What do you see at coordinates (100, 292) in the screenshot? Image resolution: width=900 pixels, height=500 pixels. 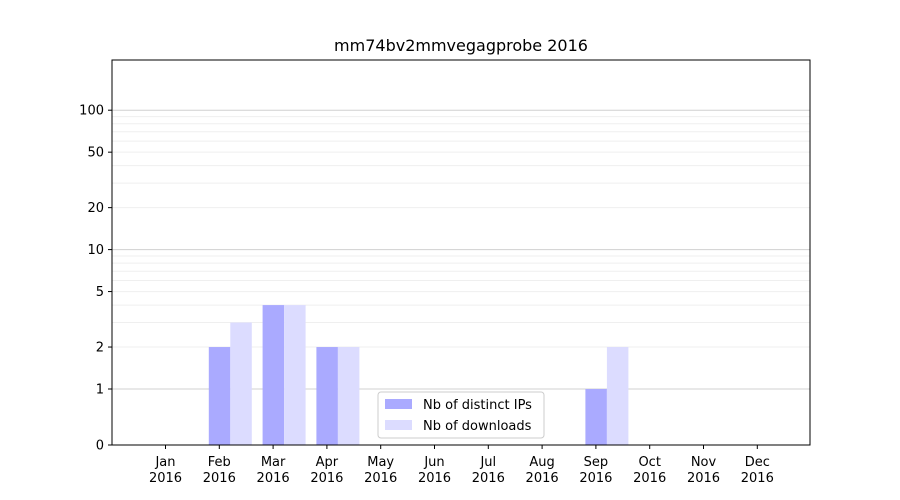 I see `y-tick-label: 5` at bounding box center [100, 292].